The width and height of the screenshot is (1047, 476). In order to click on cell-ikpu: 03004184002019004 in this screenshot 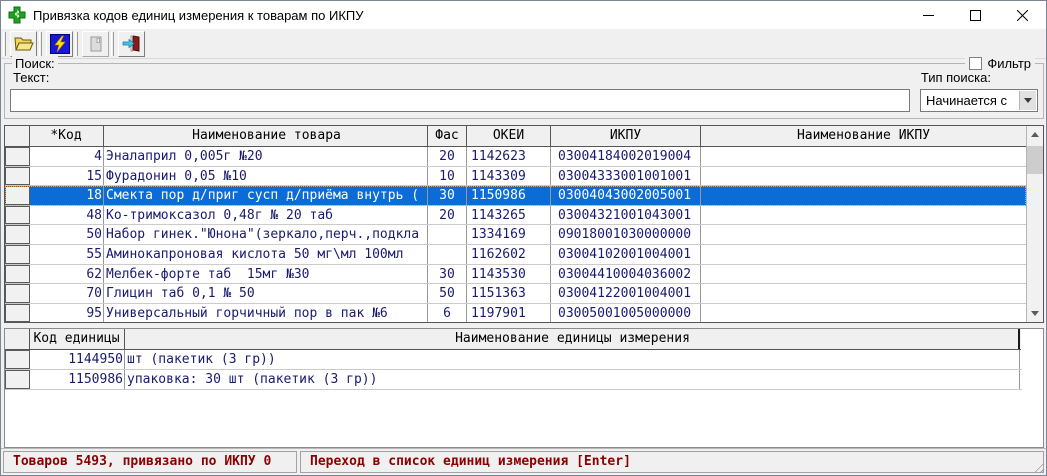, I will do `click(626, 156)`.